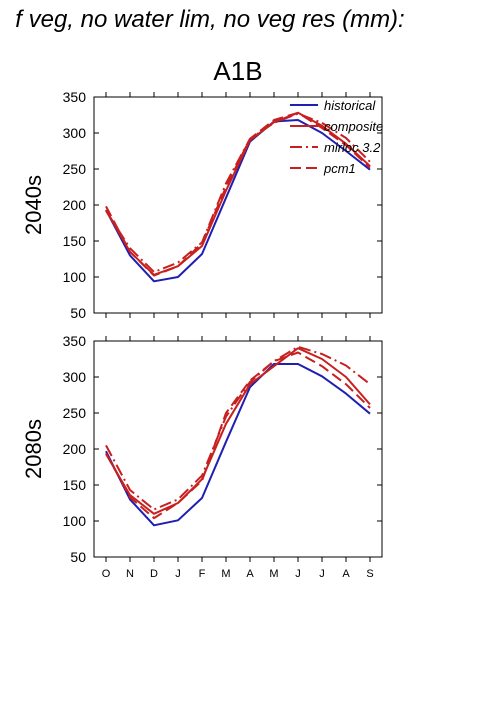 The width and height of the screenshot is (501, 709). Describe the element at coordinates (130, 574) in the screenshot. I see `x-tick-label: N` at that location.